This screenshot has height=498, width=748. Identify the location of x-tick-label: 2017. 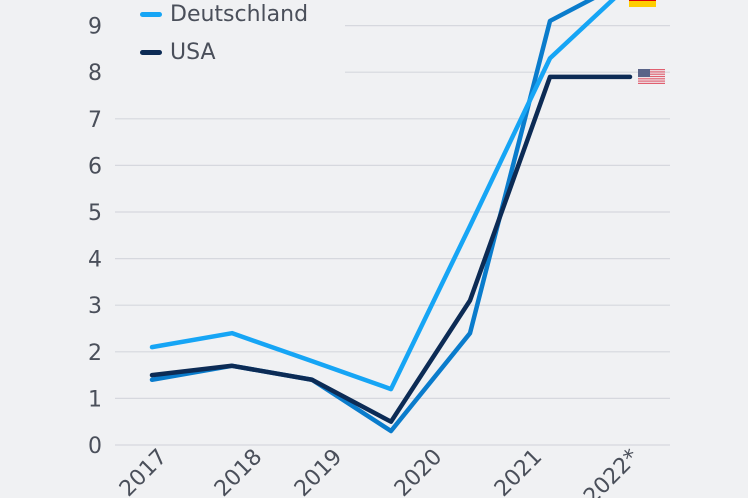
(143, 471).